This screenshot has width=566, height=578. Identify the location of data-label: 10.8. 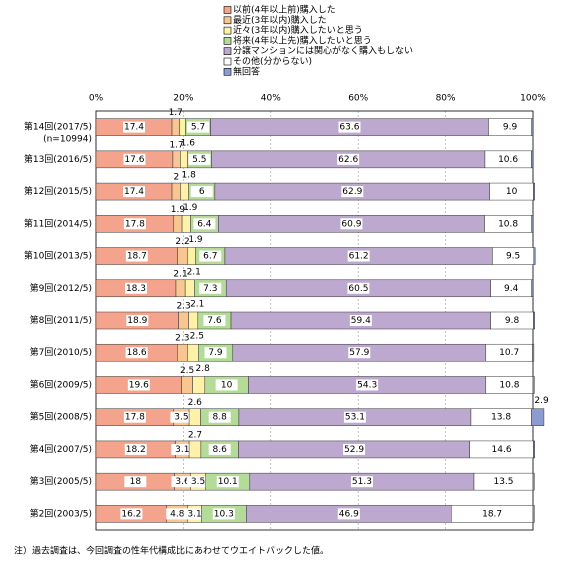
(509, 385).